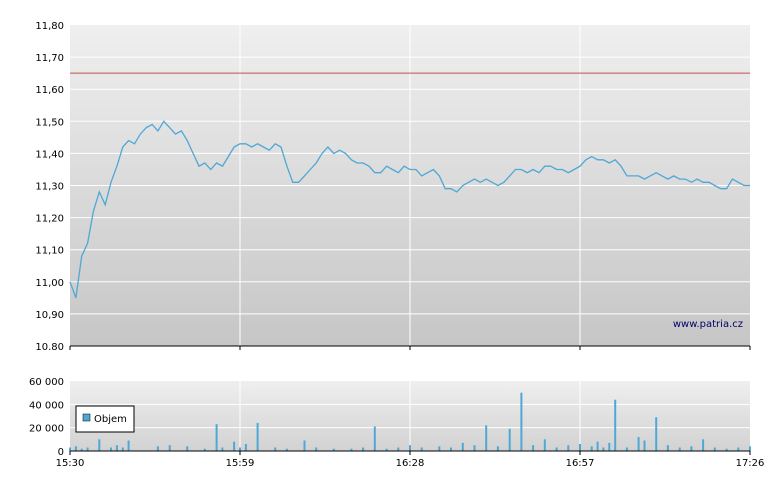  What do you see at coordinates (70, 463) in the screenshot?
I see `x-tick-label: 15:30` at bounding box center [70, 463].